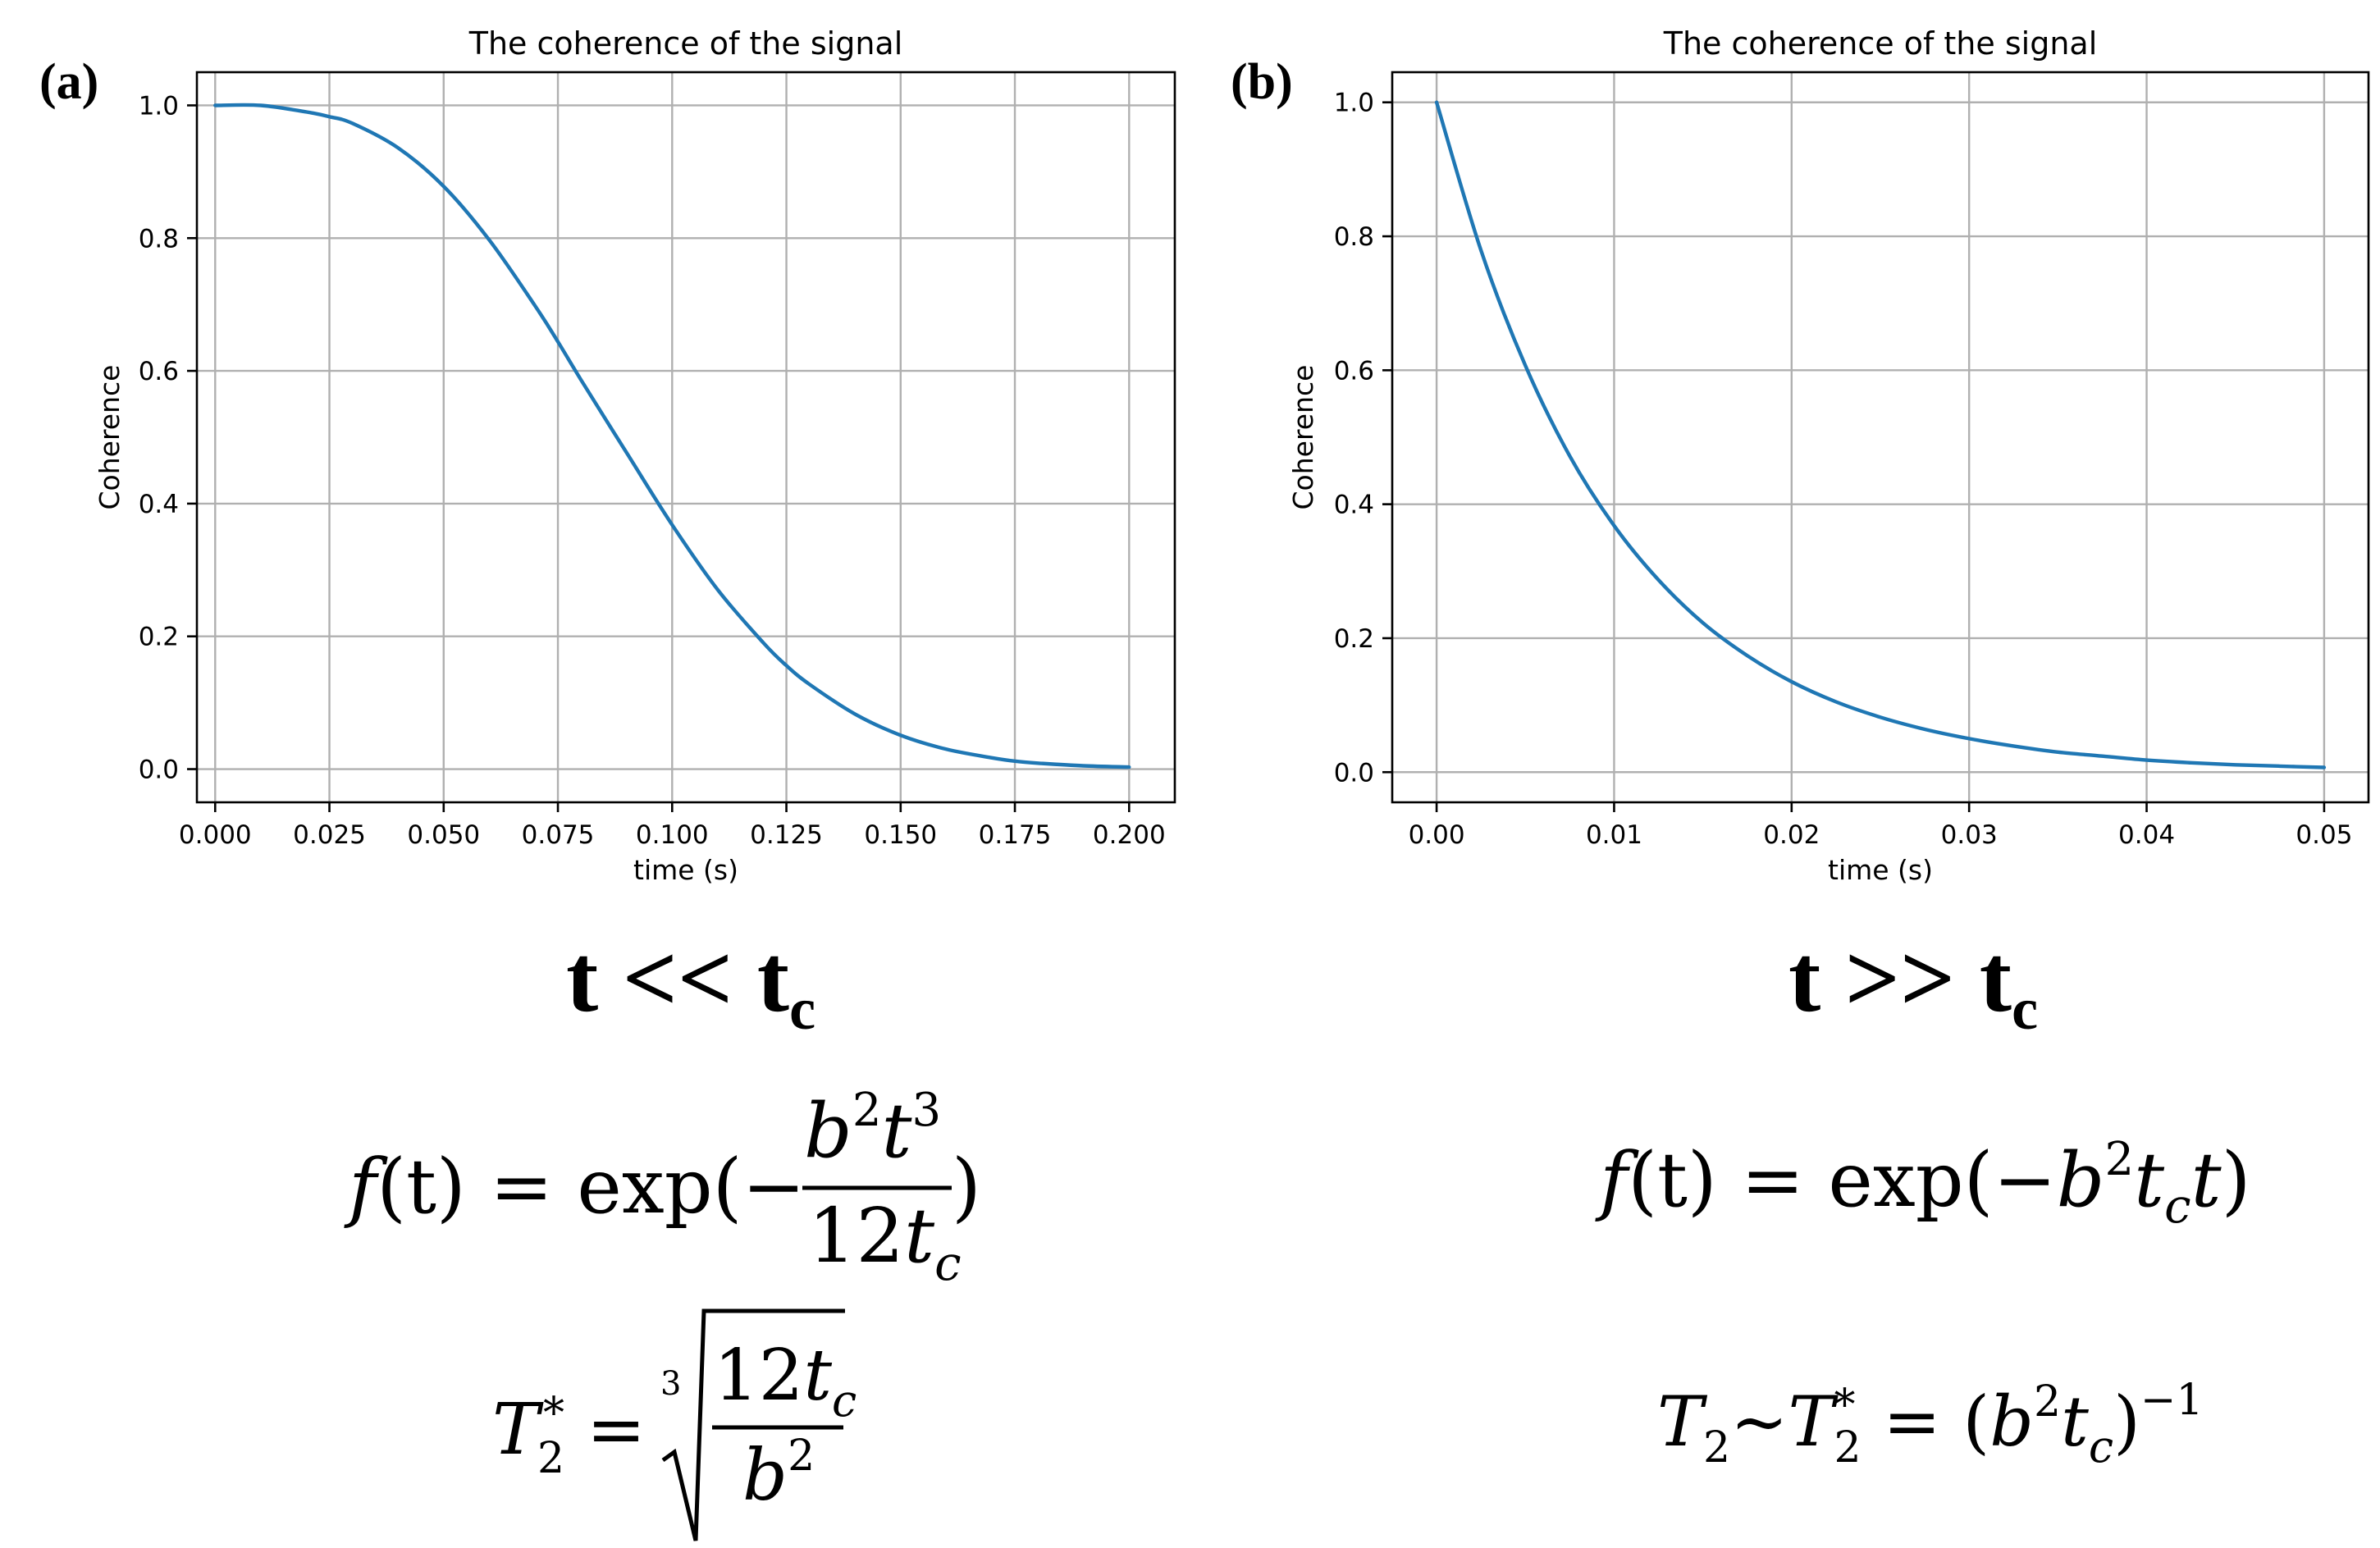 The image size is (2380, 1548). What do you see at coordinates (1683, 1421) in the screenshot?
I see `eq-b-T: T` at bounding box center [1683, 1421].